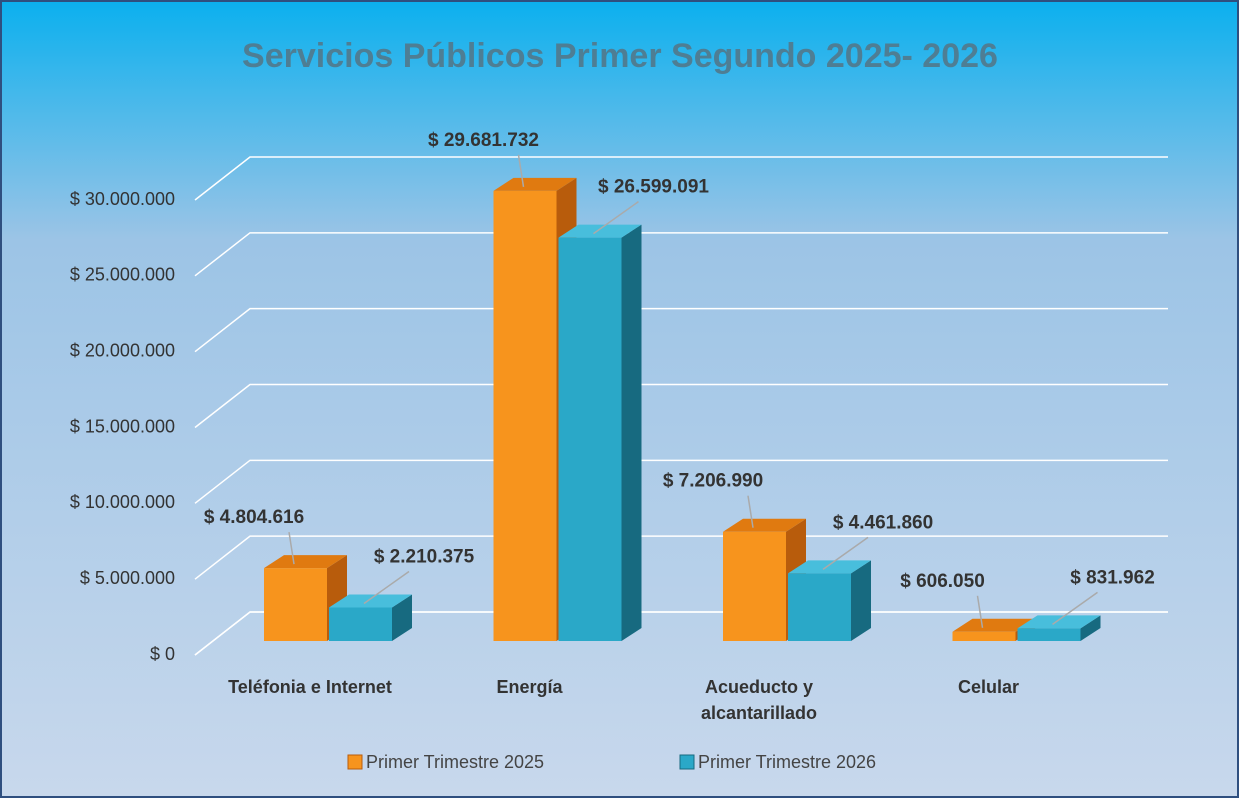 This screenshot has height=798, width=1239. What do you see at coordinates (424, 556) in the screenshot?
I see `data-label: $ 2.210.375` at bounding box center [424, 556].